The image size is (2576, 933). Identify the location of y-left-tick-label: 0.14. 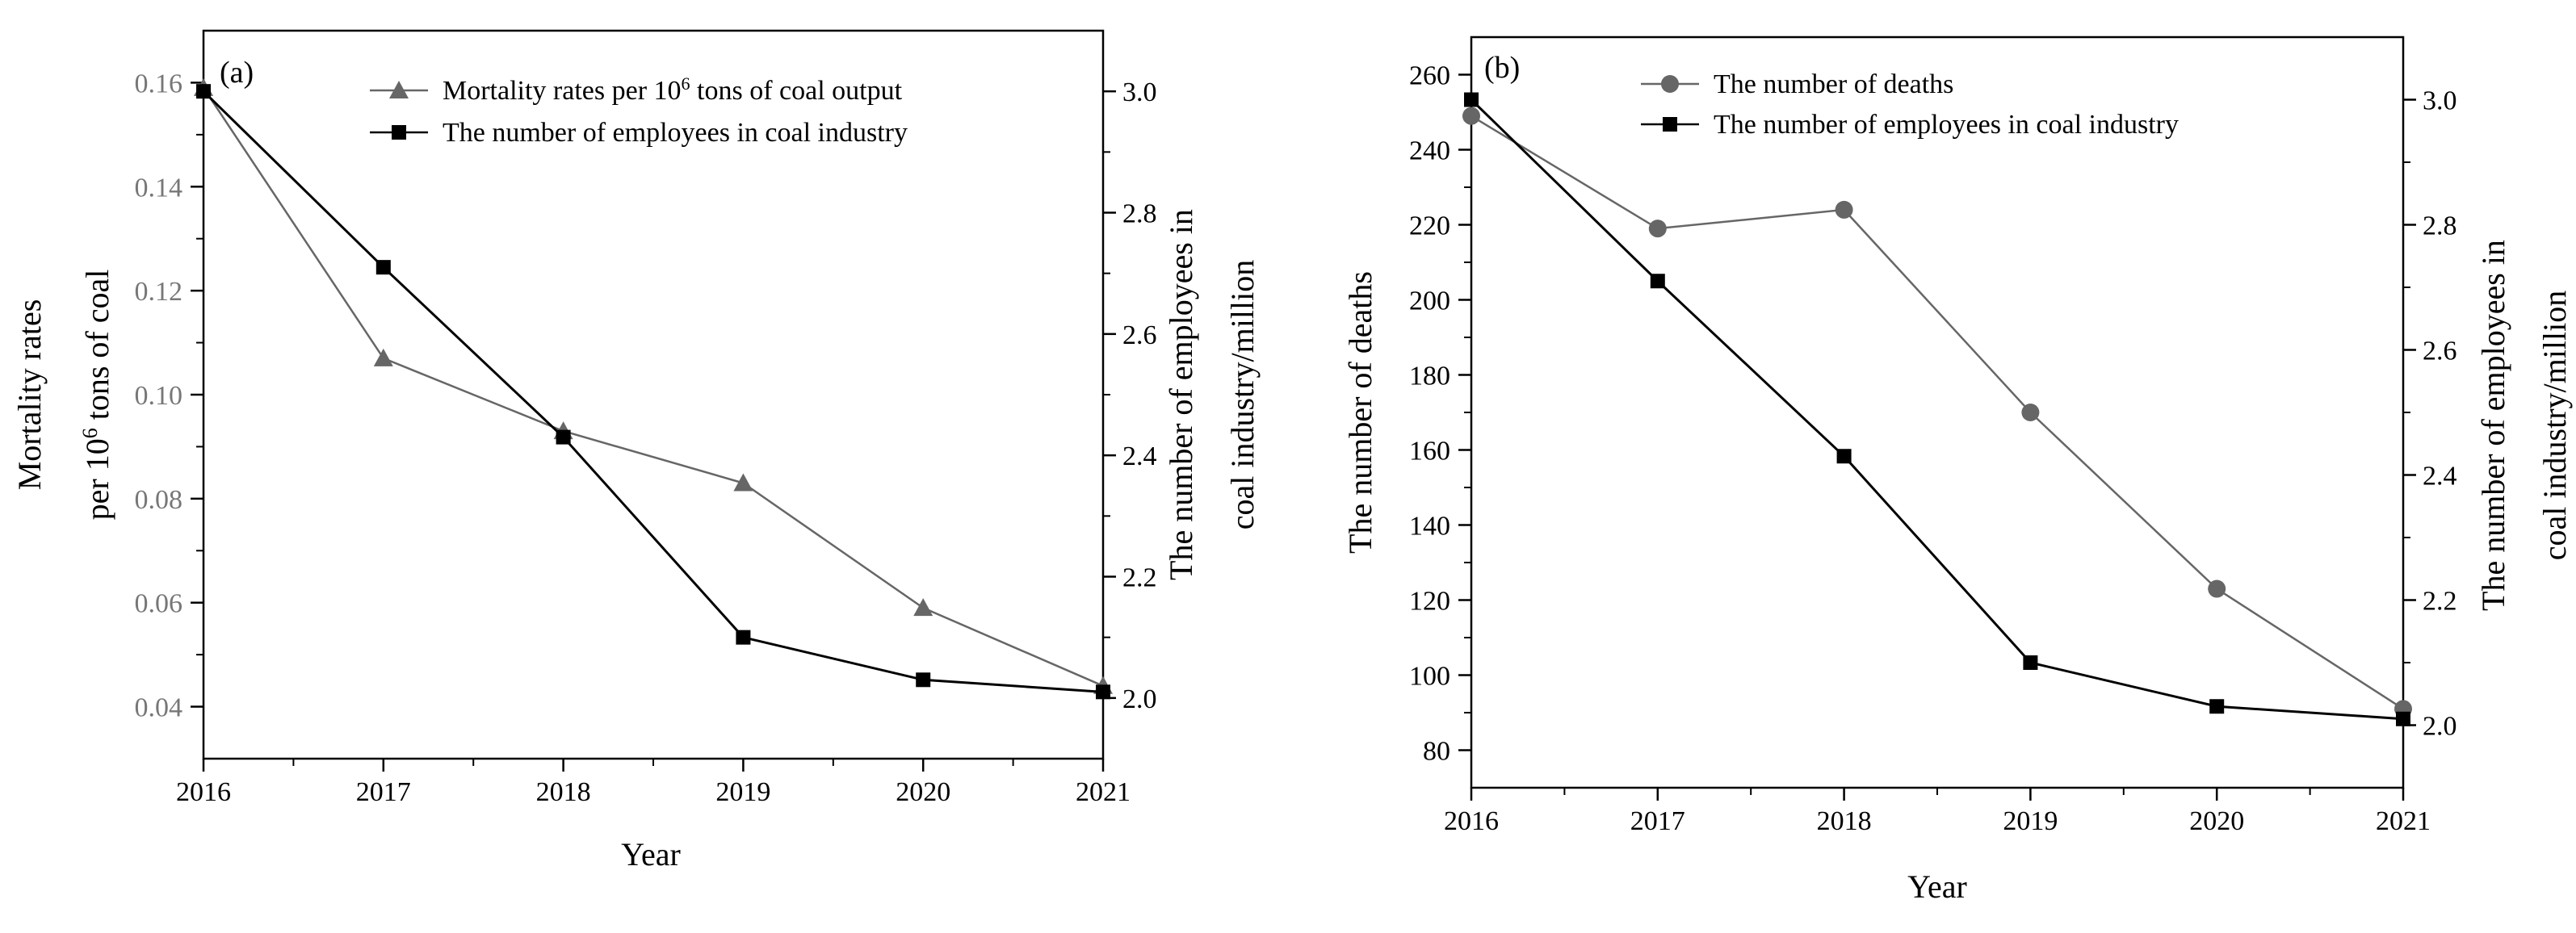
(159, 188).